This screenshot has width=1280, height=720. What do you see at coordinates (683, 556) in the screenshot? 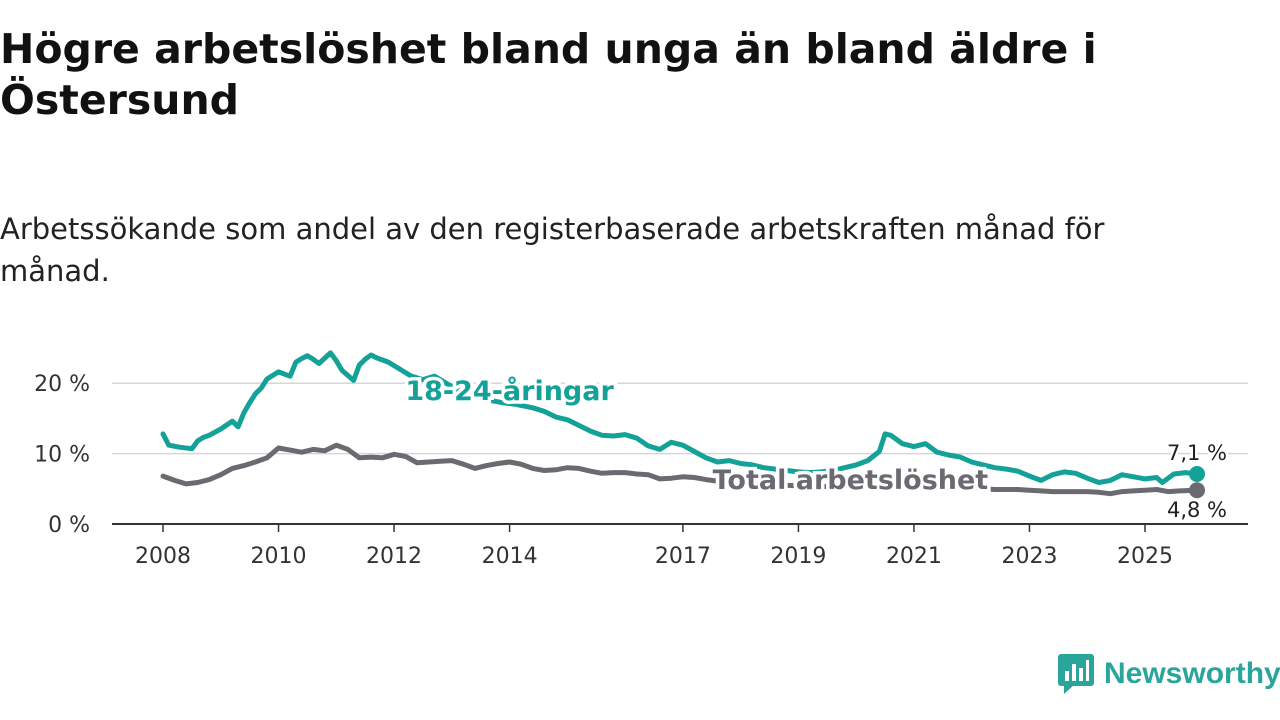
I see `x-tick-label: 2017` at bounding box center [683, 556].